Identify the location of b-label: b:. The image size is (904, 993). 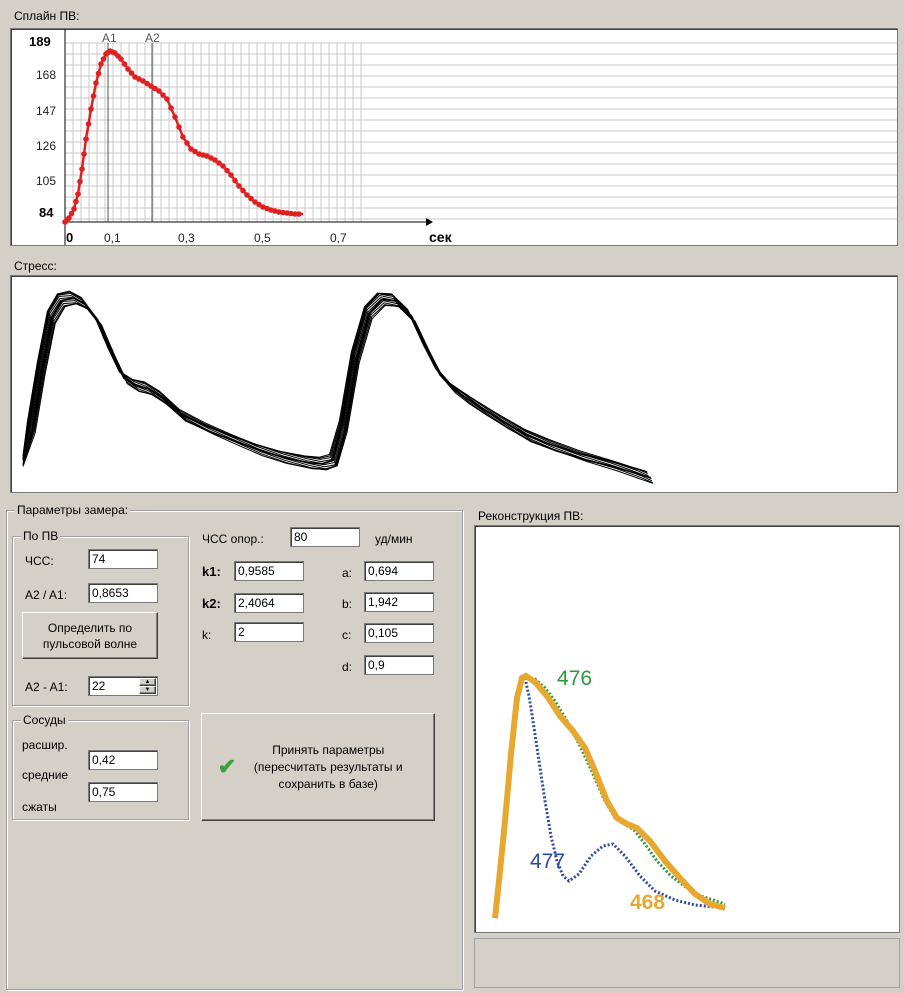
(347, 604).